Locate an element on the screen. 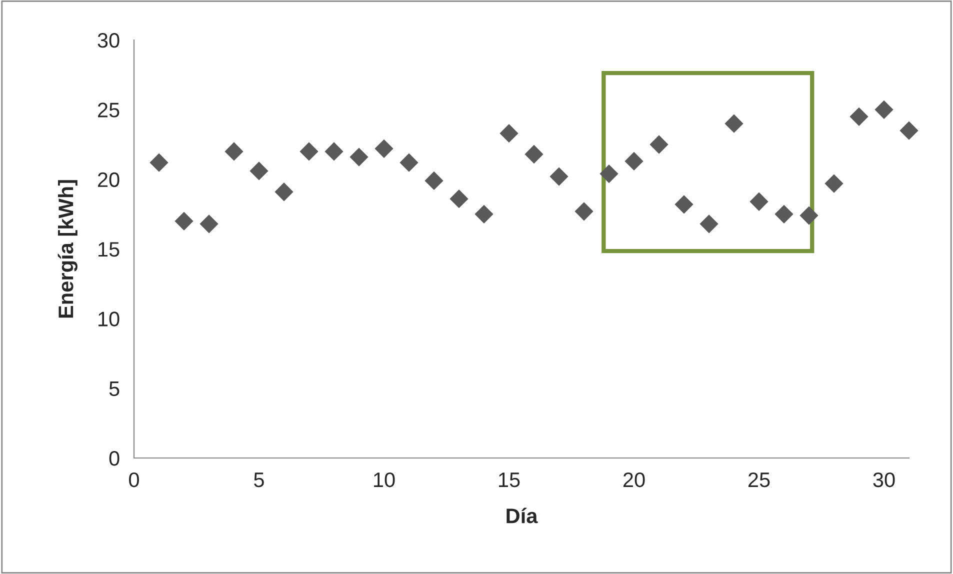  y-tick-label: 25 is located at coordinates (109, 110).